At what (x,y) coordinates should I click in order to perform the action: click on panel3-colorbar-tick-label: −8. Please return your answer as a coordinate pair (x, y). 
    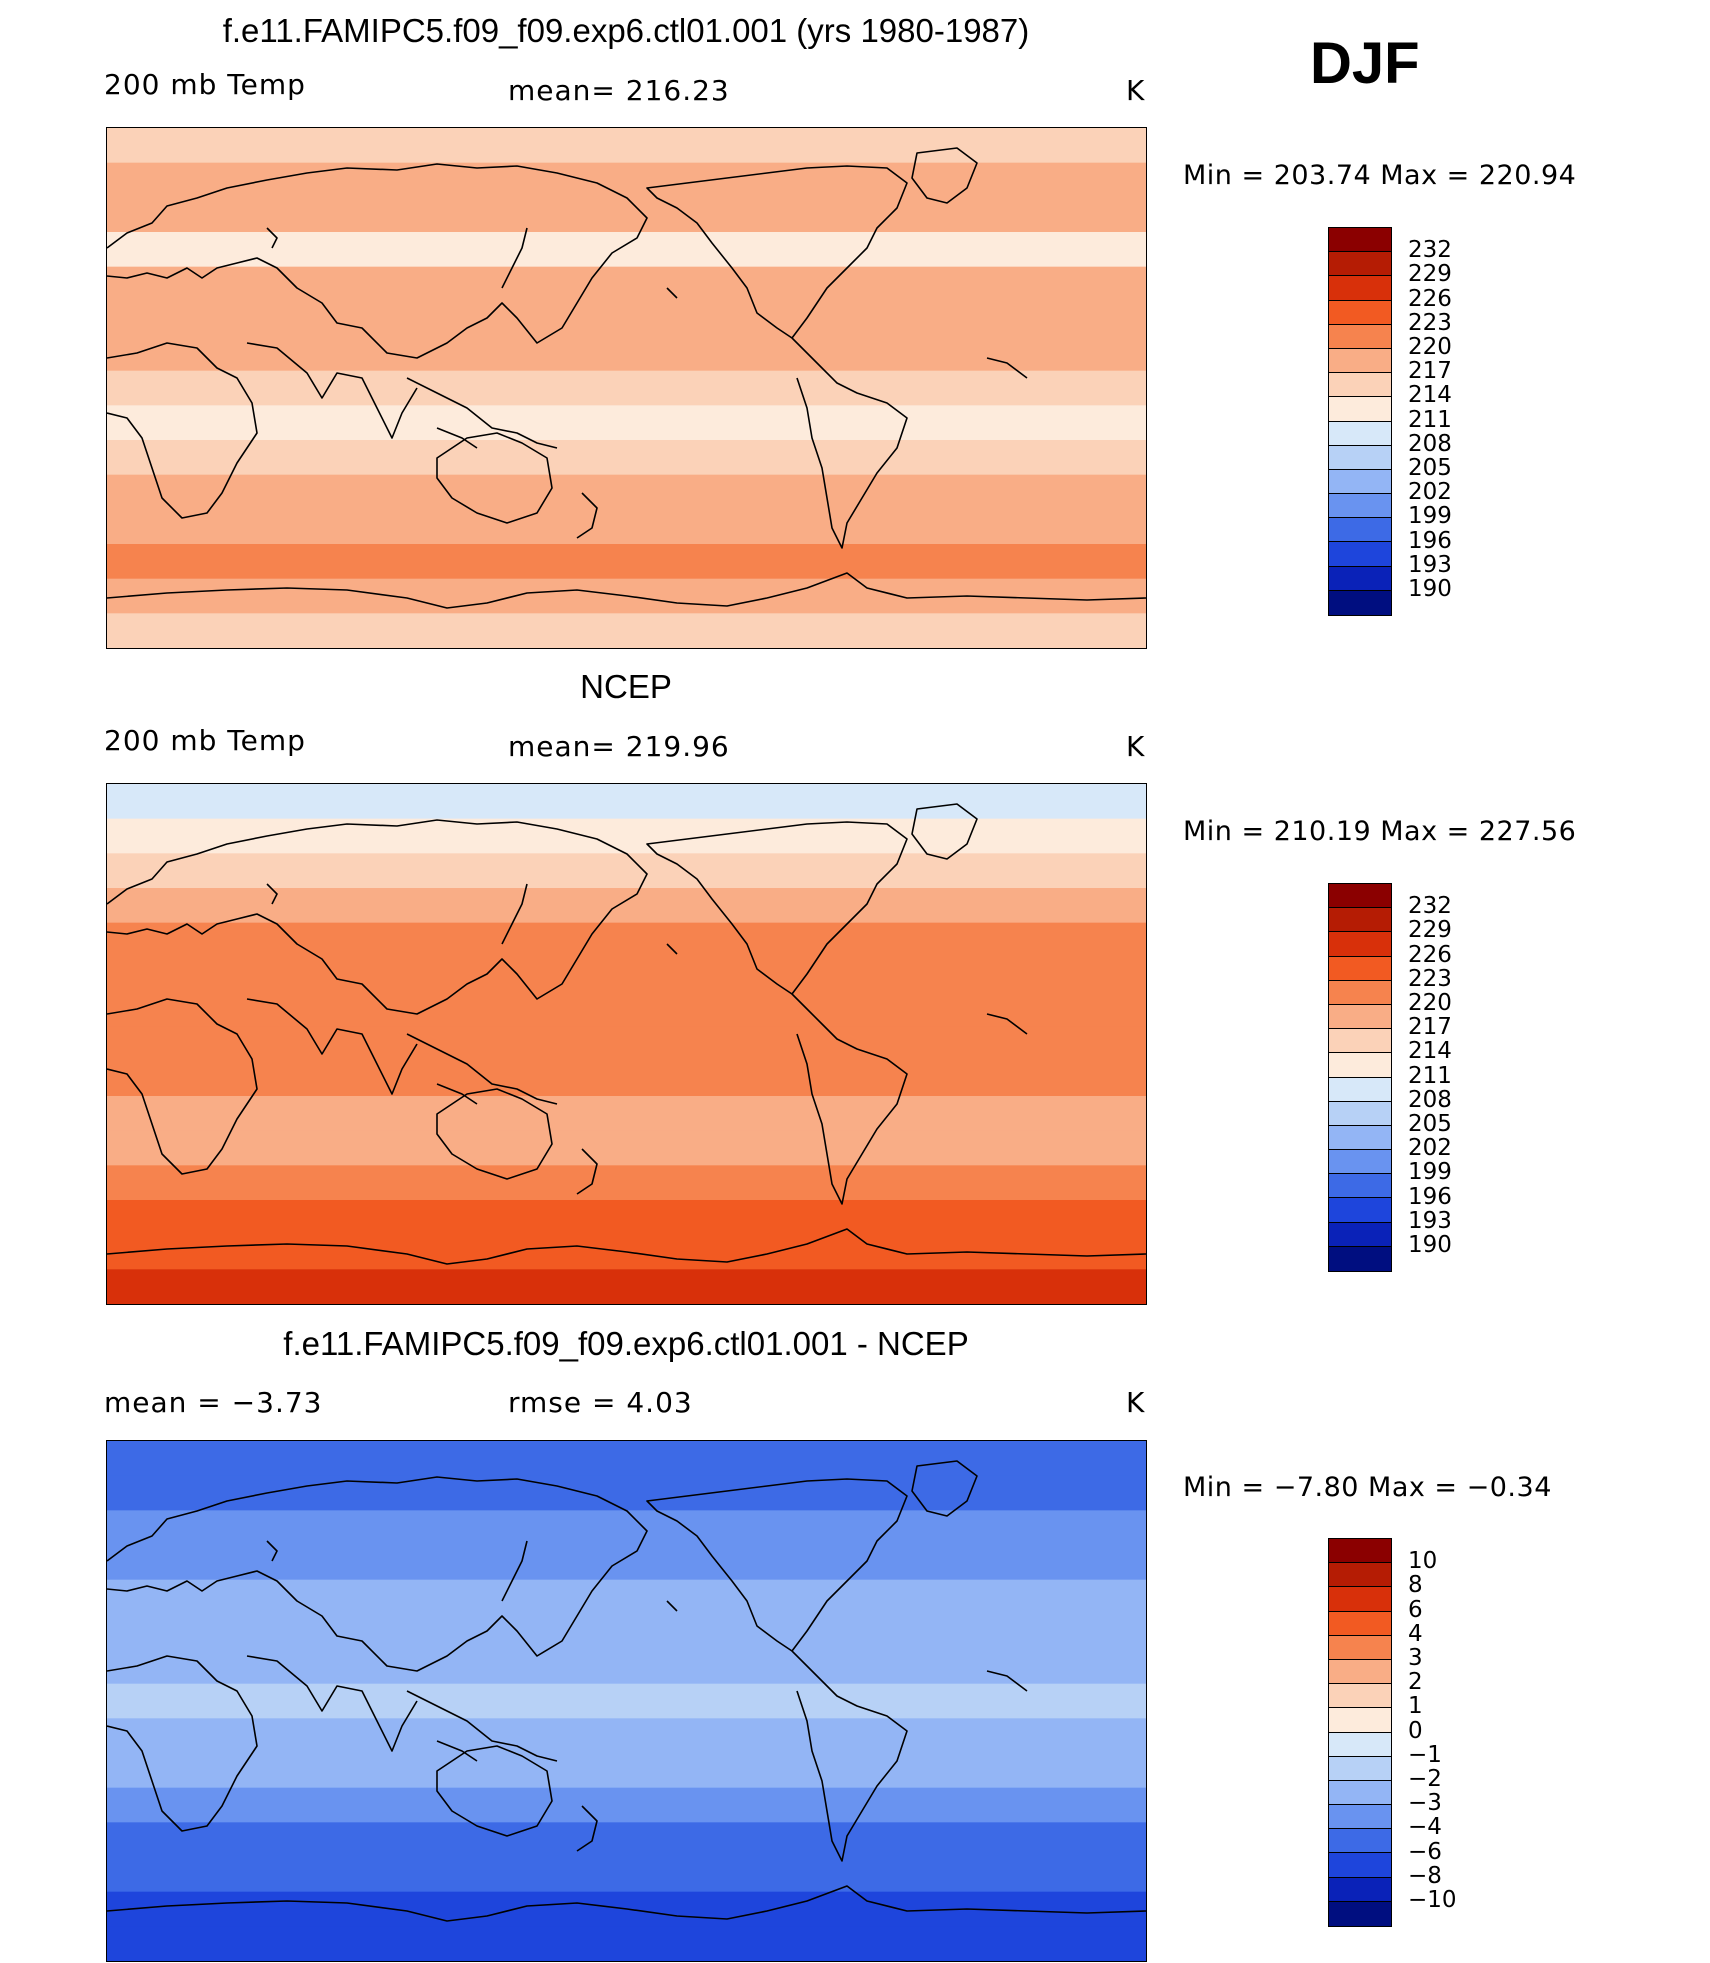
    Looking at the image, I should click on (1425, 1875).